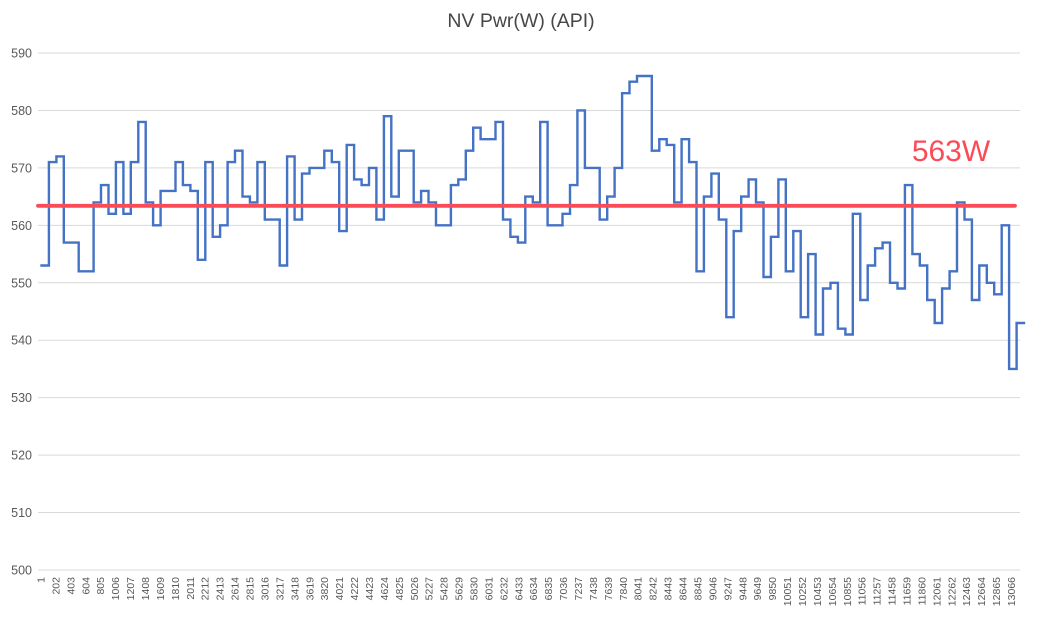  Describe the element at coordinates (818, 591) in the screenshot. I see `svg-text: 10453` at that location.